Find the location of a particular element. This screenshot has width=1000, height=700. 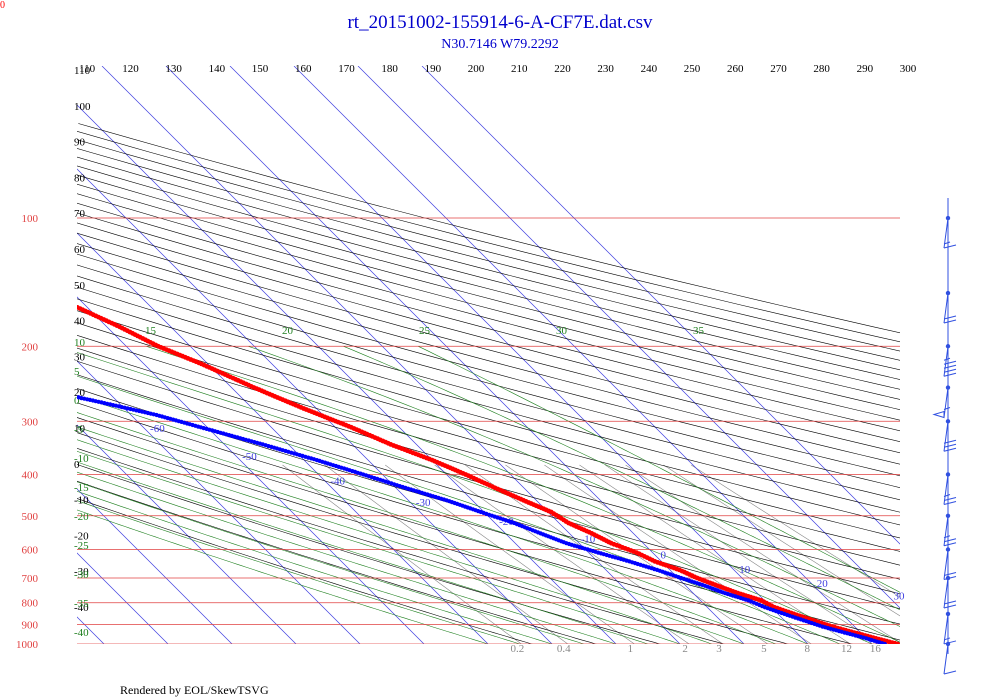

isotherm-label: -40 is located at coordinates (337, 481).